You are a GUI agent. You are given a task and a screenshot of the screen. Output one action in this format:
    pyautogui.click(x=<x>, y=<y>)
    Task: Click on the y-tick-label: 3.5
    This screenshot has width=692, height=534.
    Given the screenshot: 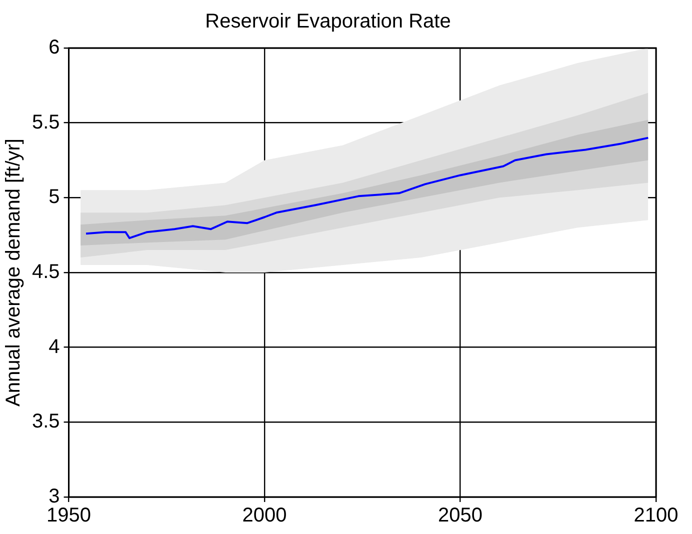 What is the action you would take?
    pyautogui.click(x=46, y=421)
    